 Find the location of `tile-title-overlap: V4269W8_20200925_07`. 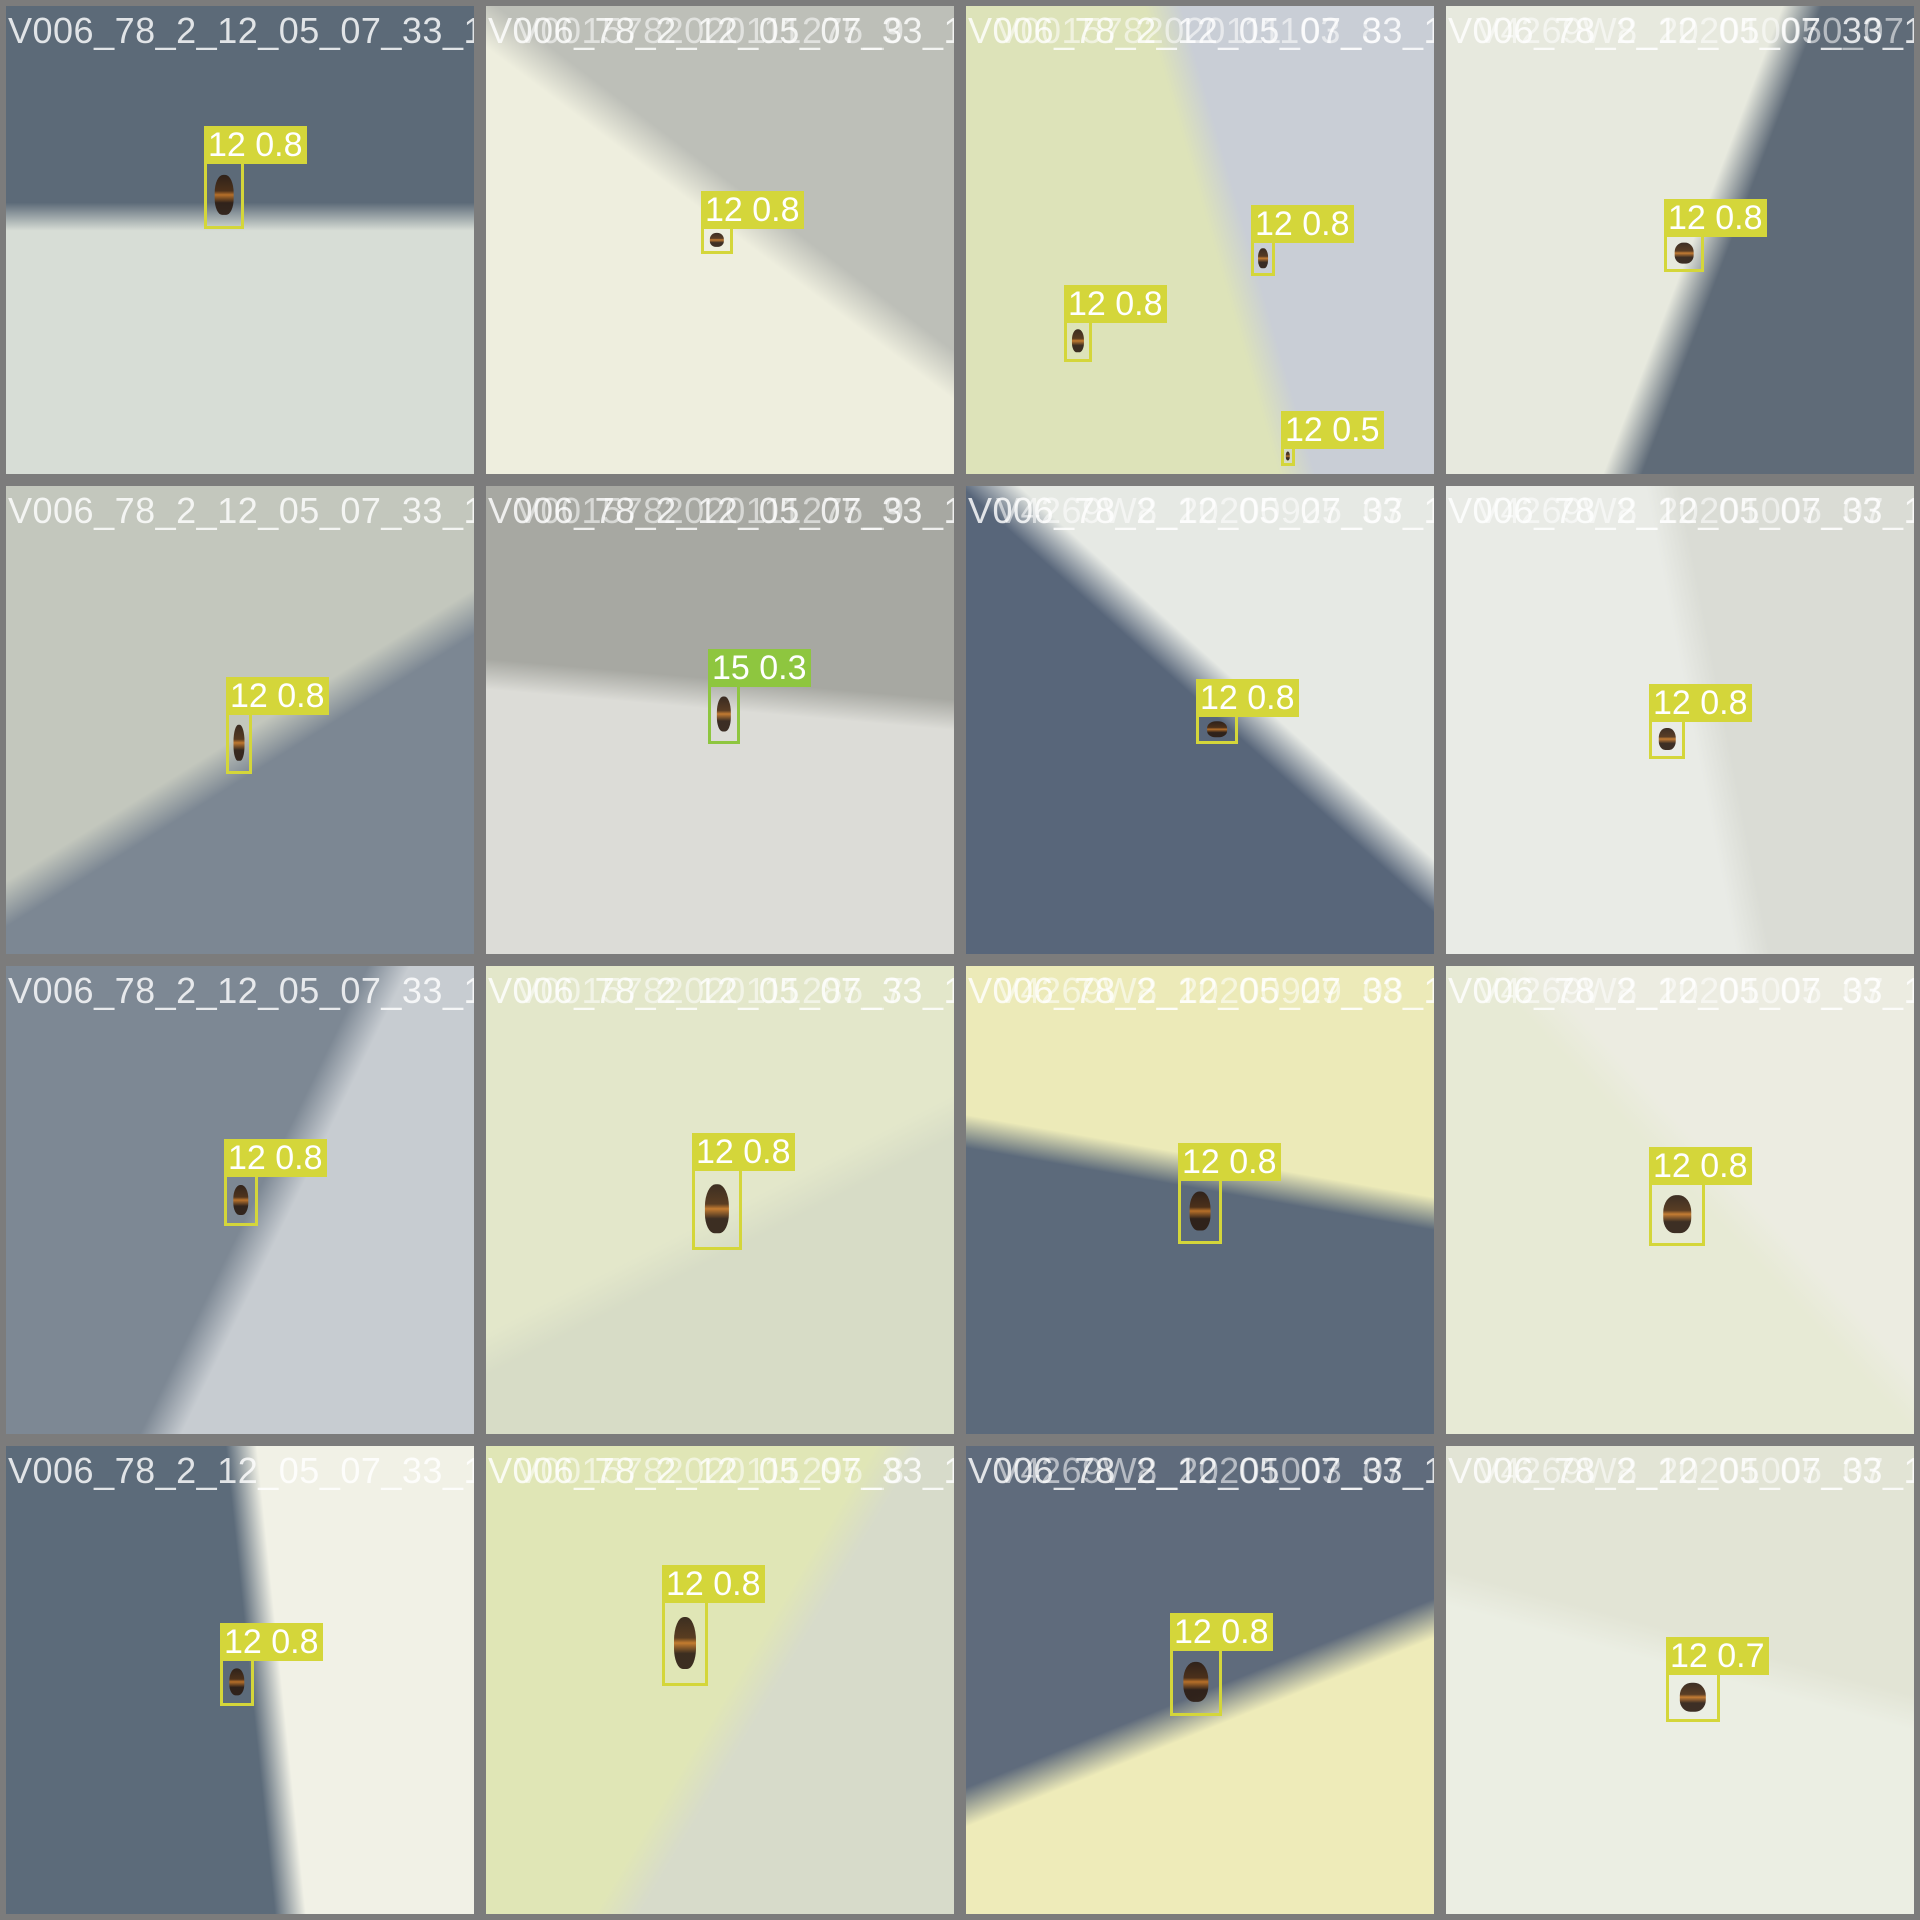

tile-title-overlap: V4269W8_20200925_07 is located at coordinates (1200, 510).